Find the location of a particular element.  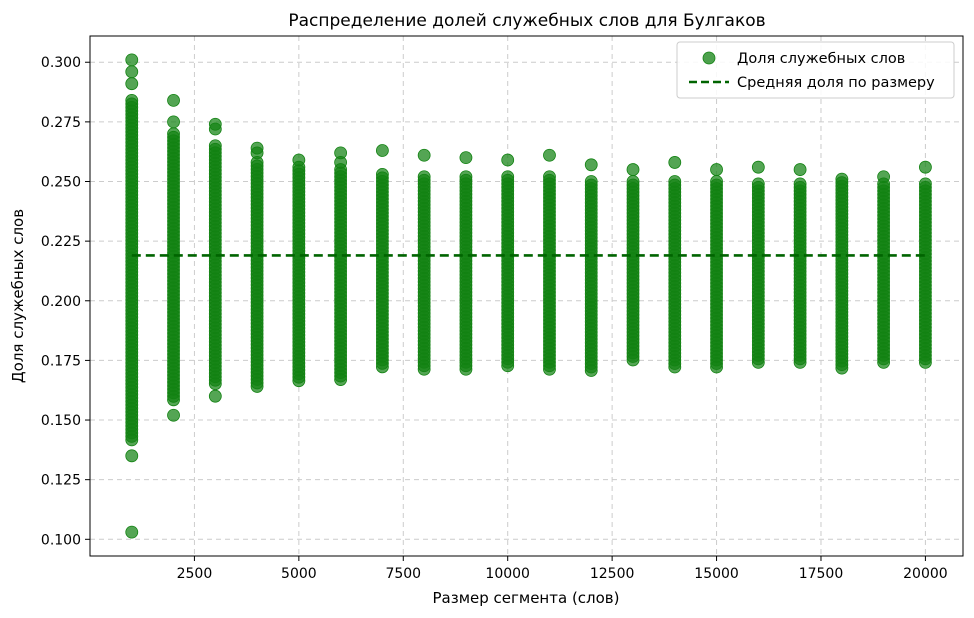

y-tick-label: 0.200 is located at coordinates (61, 302).